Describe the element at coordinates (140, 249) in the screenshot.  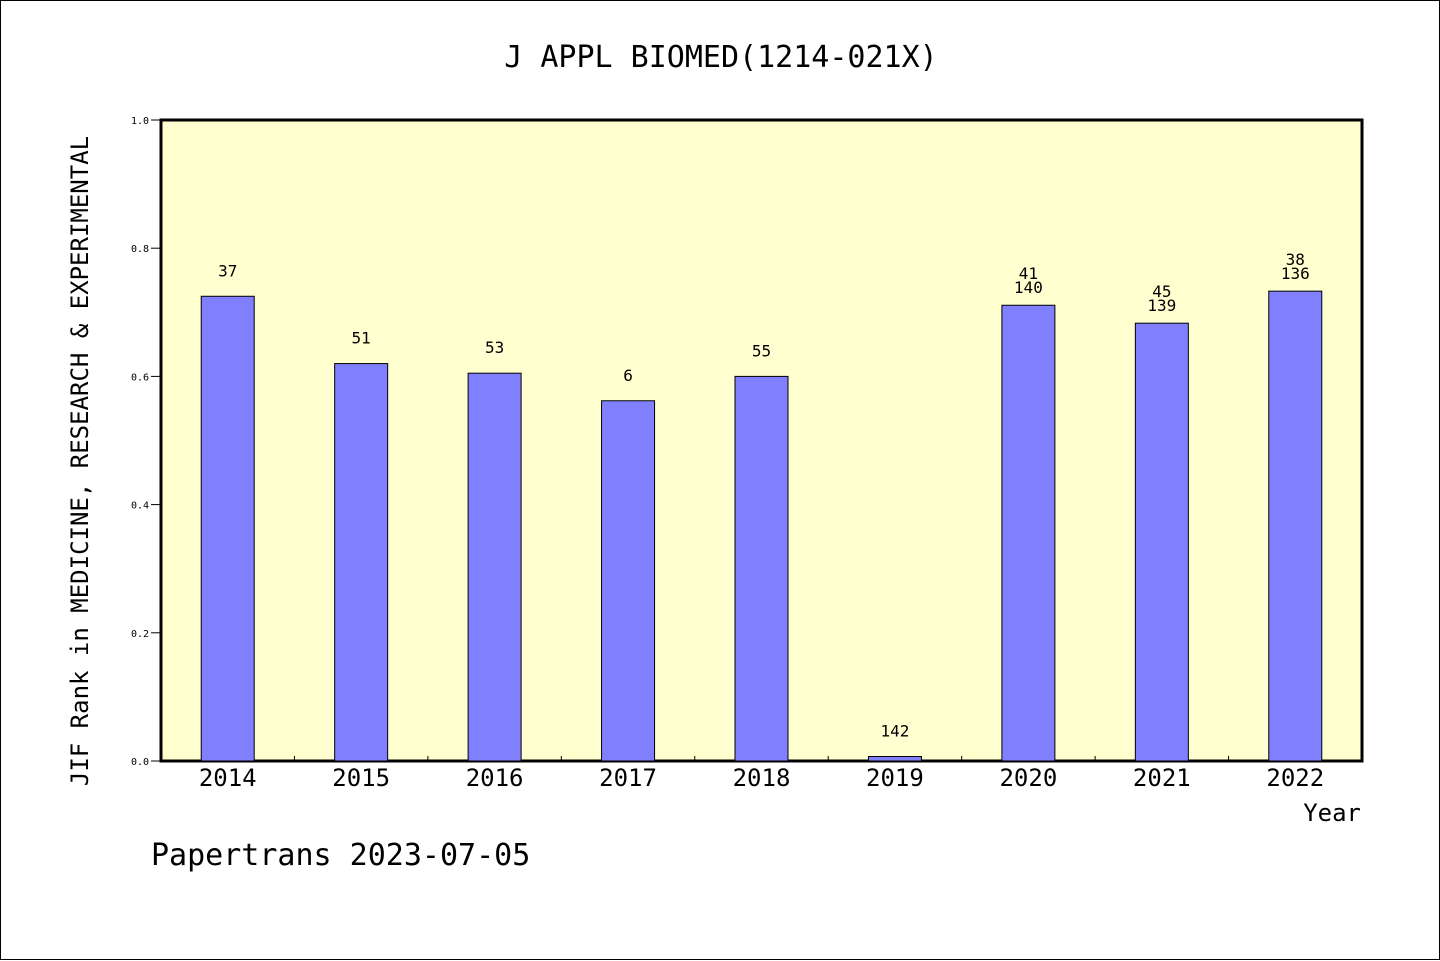
I see `y-tick-label: 0.8` at that location.